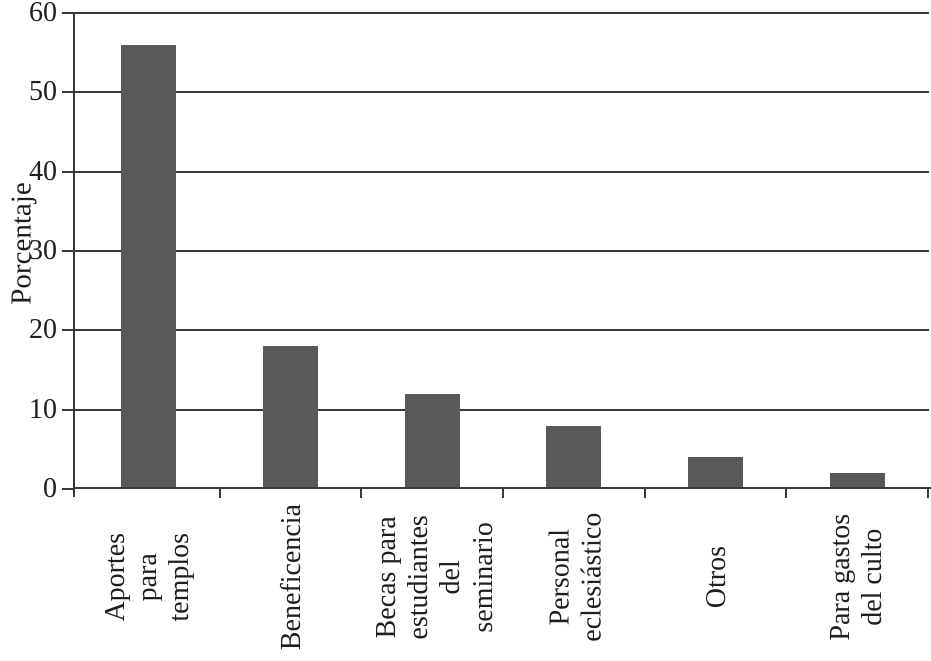 Image resolution: width=931 pixels, height=661 pixels. I want to click on y-tick-label-20: 20, so click(43, 330).